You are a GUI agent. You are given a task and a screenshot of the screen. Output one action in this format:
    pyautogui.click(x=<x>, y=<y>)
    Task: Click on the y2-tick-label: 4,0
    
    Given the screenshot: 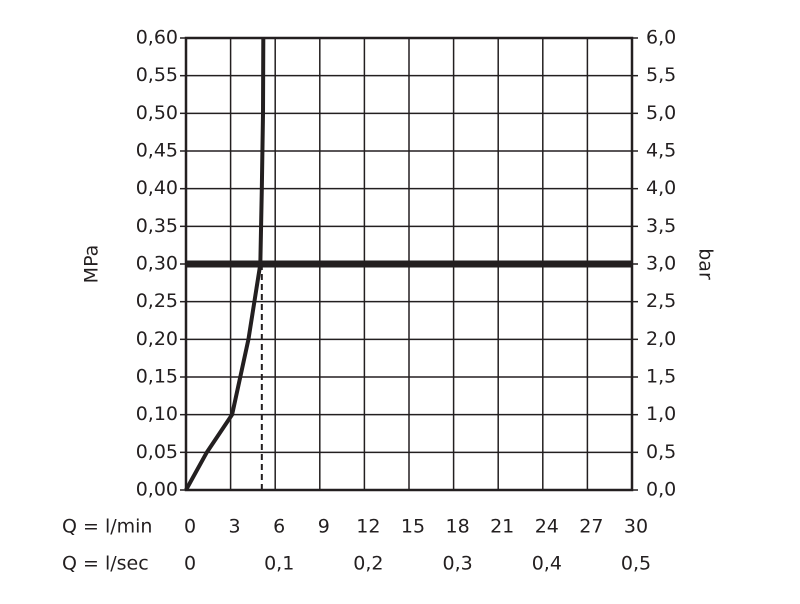 What is the action you would take?
    pyautogui.click(x=661, y=188)
    